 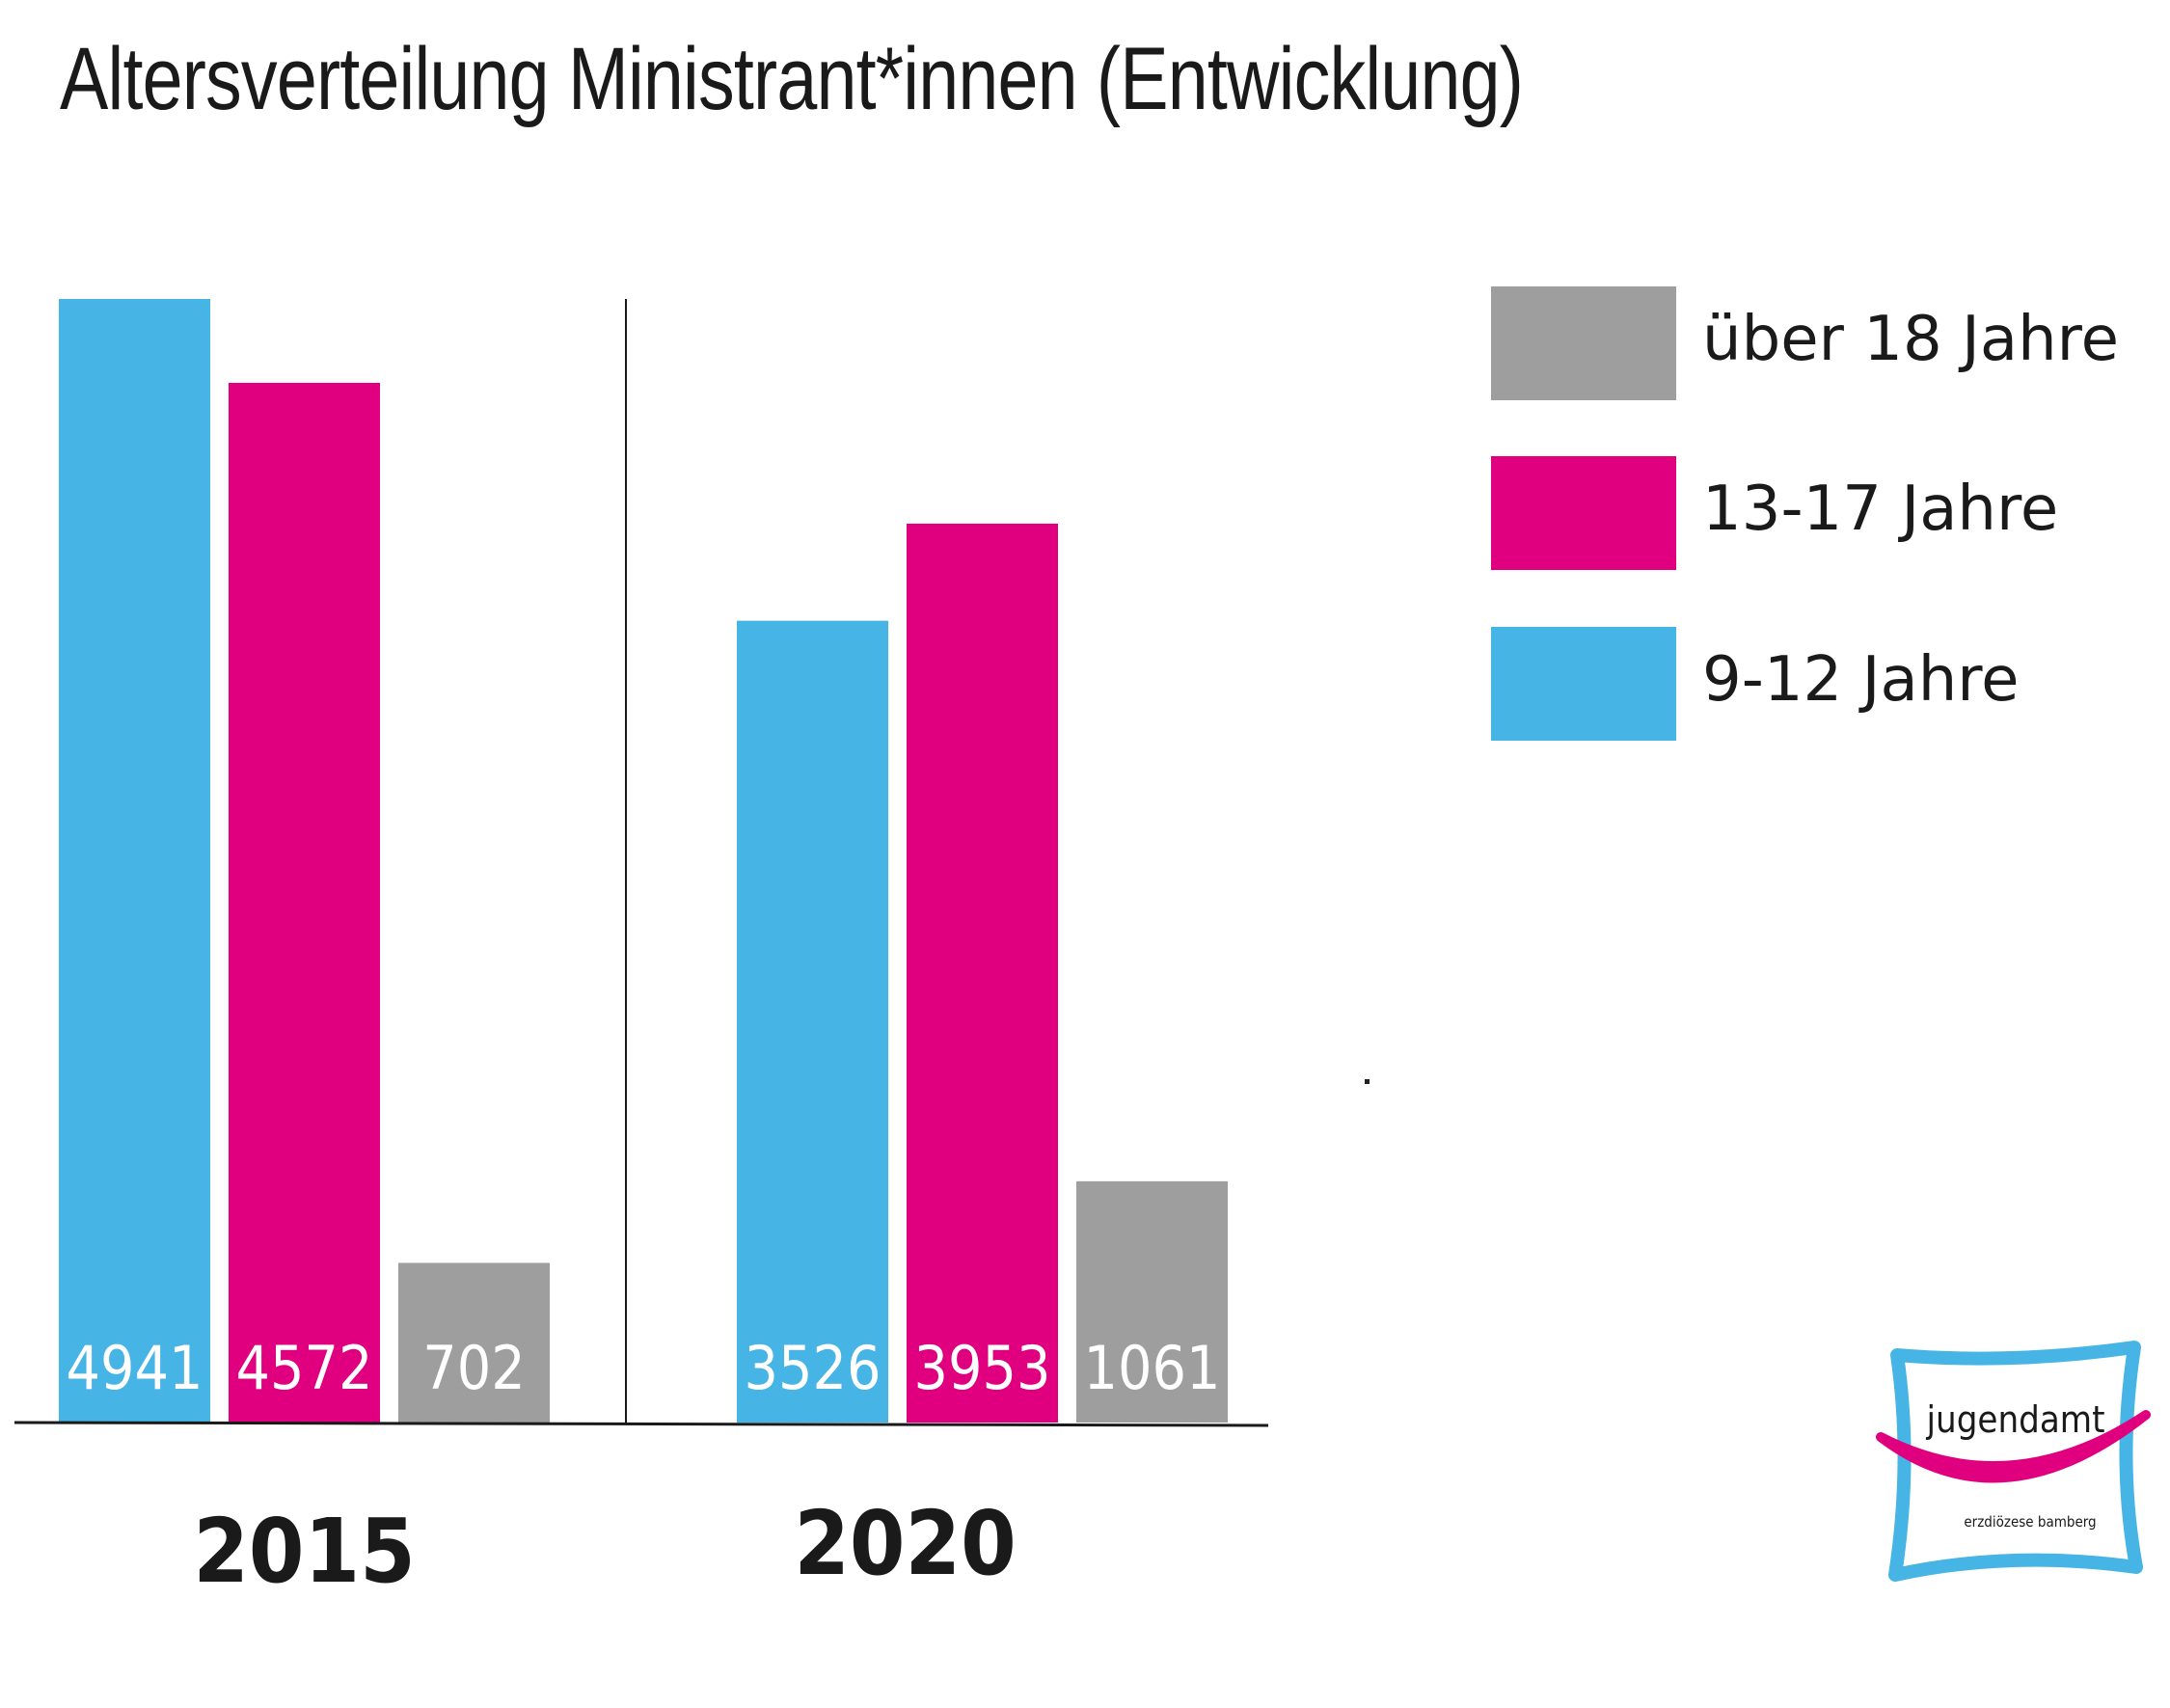 What do you see at coordinates (2030, 1522) in the screenshot?
I see `logo-subtitle: erzdiözese bamberg` at bounding box center [2030, 1522].